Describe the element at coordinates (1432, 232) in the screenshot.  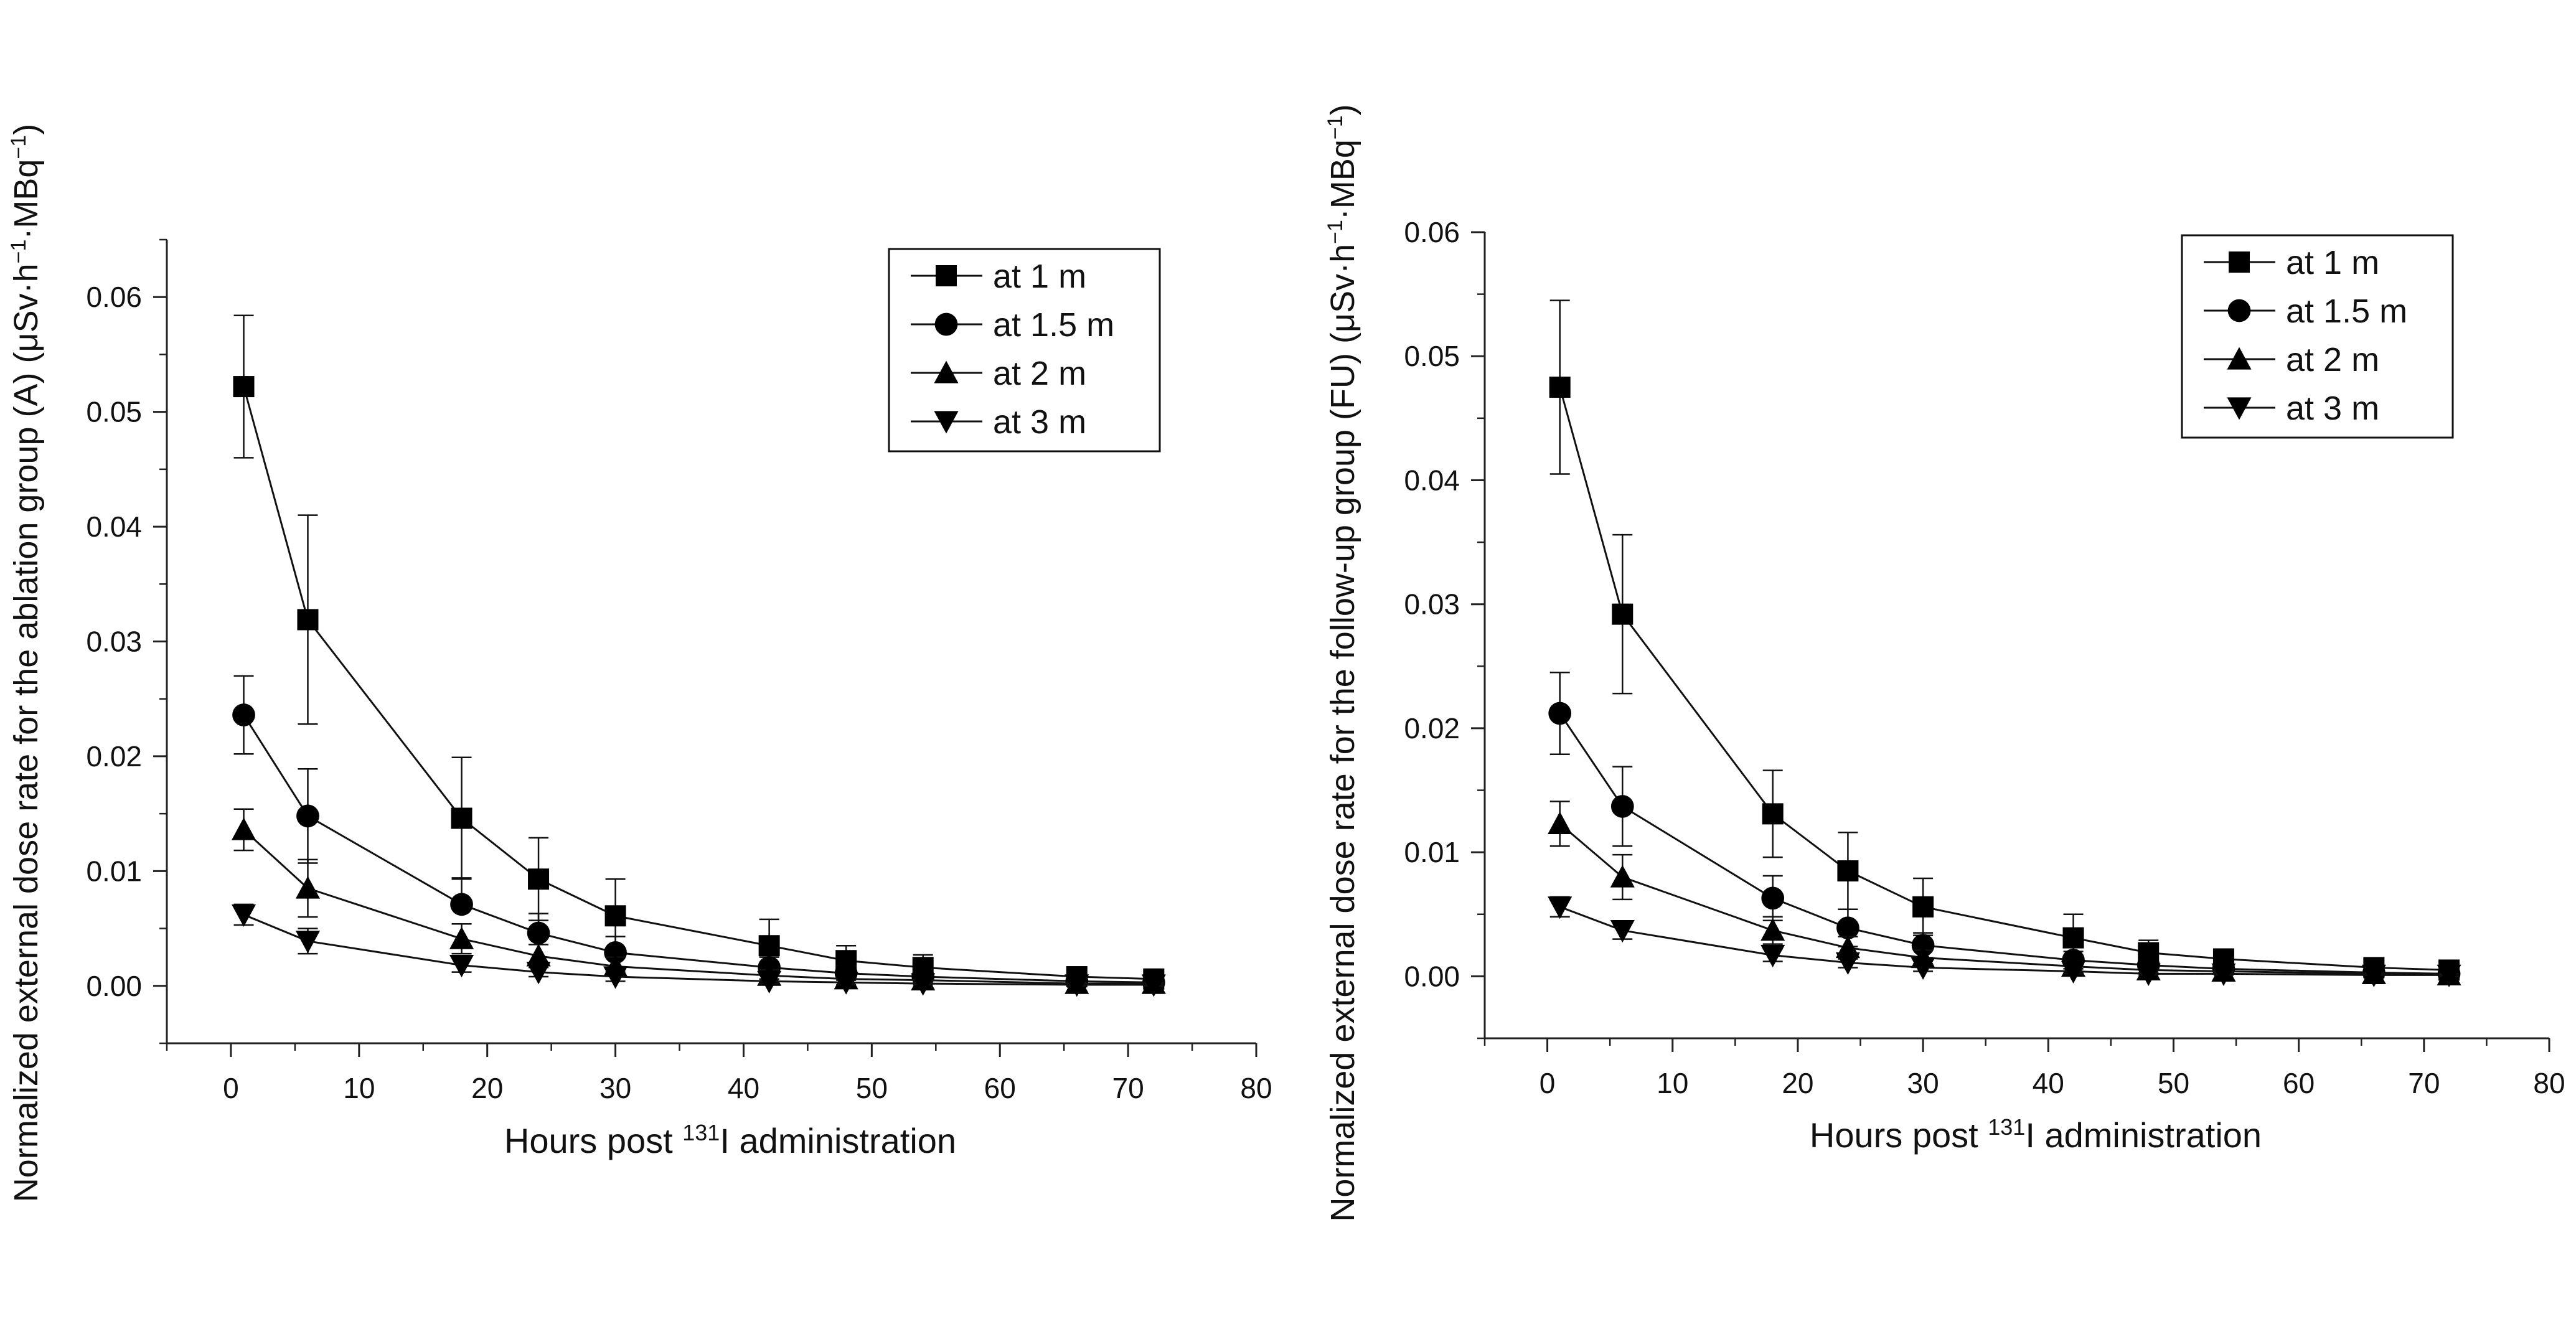
I see `y-tick-label: 0.06` at that location.